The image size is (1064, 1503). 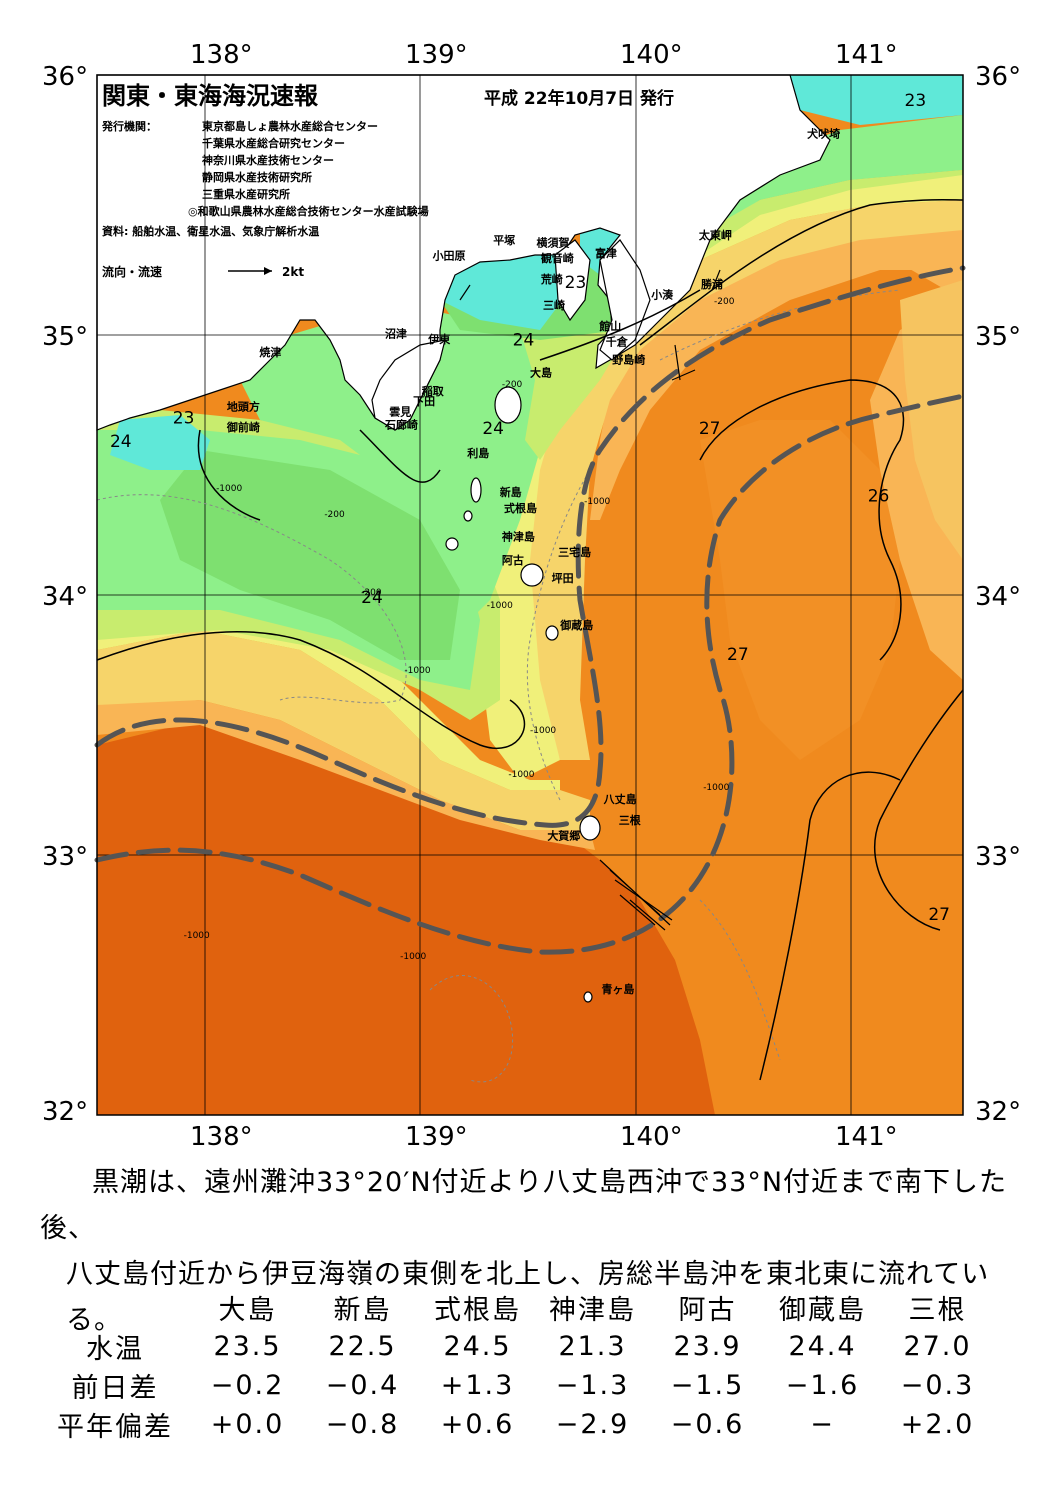 I want to click on place-name: 三宅島, so click(x=574, y=552).